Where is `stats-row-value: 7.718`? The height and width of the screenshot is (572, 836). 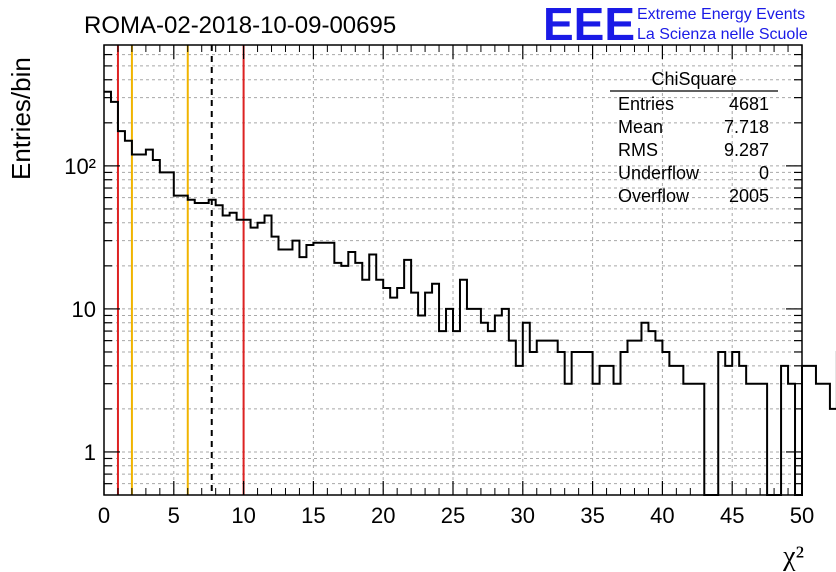 stats-row-value: 7.718 is located at coordinates (746, 127).